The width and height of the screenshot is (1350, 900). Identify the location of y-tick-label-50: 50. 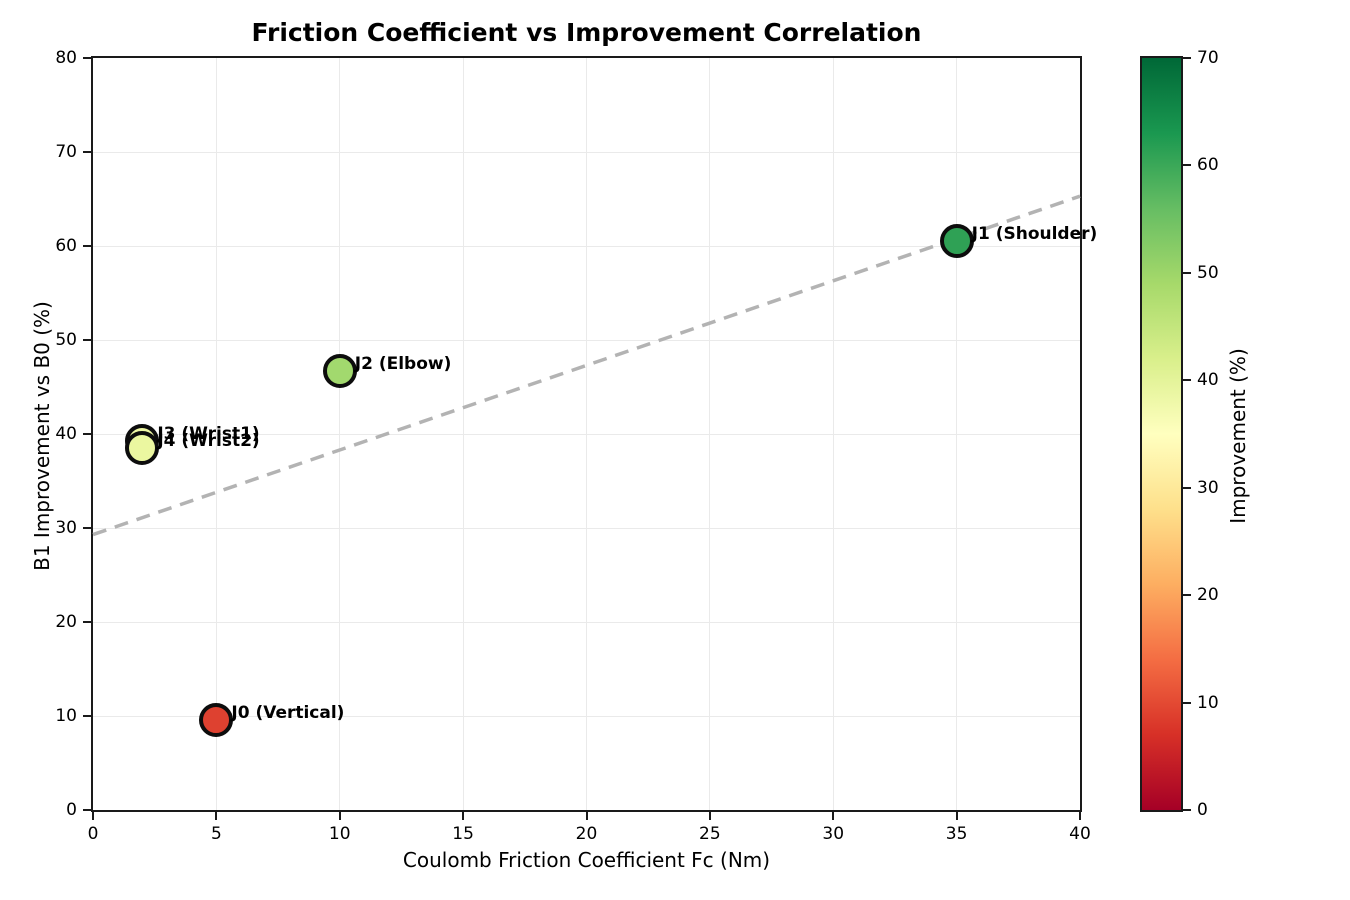
(66, 340).